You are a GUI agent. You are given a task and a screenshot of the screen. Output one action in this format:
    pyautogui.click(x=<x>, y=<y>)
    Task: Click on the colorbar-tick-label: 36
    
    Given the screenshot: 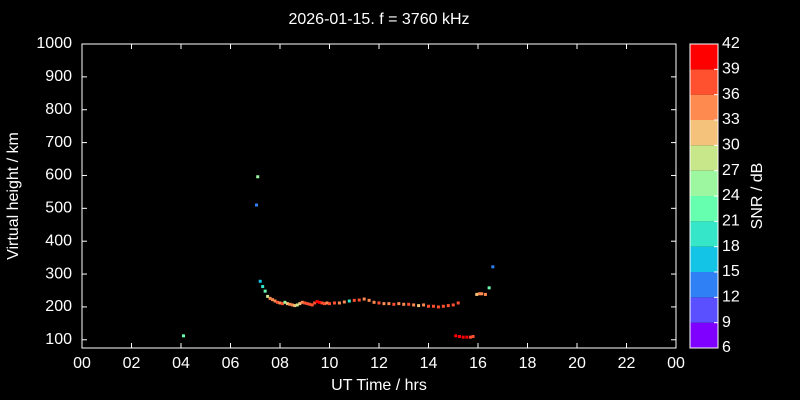 What is the action you would take?
    pyautogui.click(x=731, y=94)
    